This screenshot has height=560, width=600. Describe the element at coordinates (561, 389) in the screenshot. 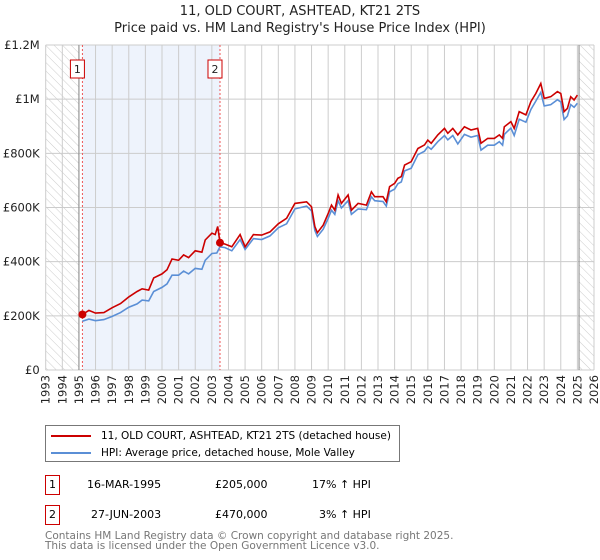

I see `x-tick-label: 2024` at that location.